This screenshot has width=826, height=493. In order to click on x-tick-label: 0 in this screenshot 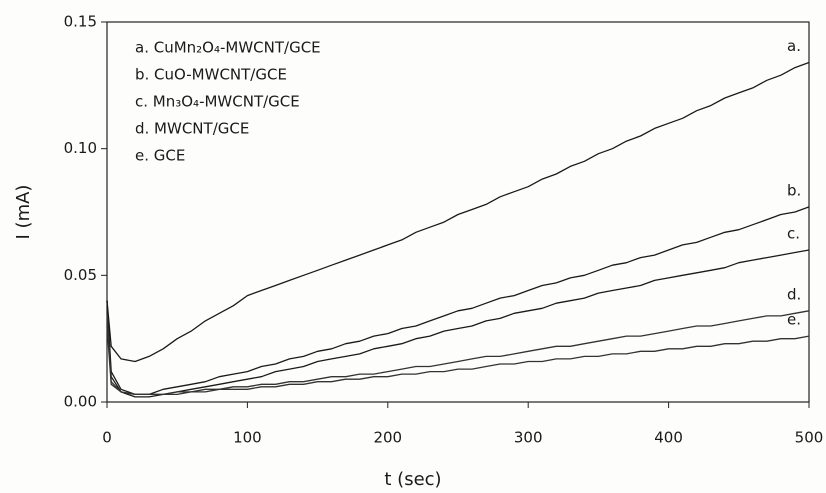, I will do `click(107, 438)`.